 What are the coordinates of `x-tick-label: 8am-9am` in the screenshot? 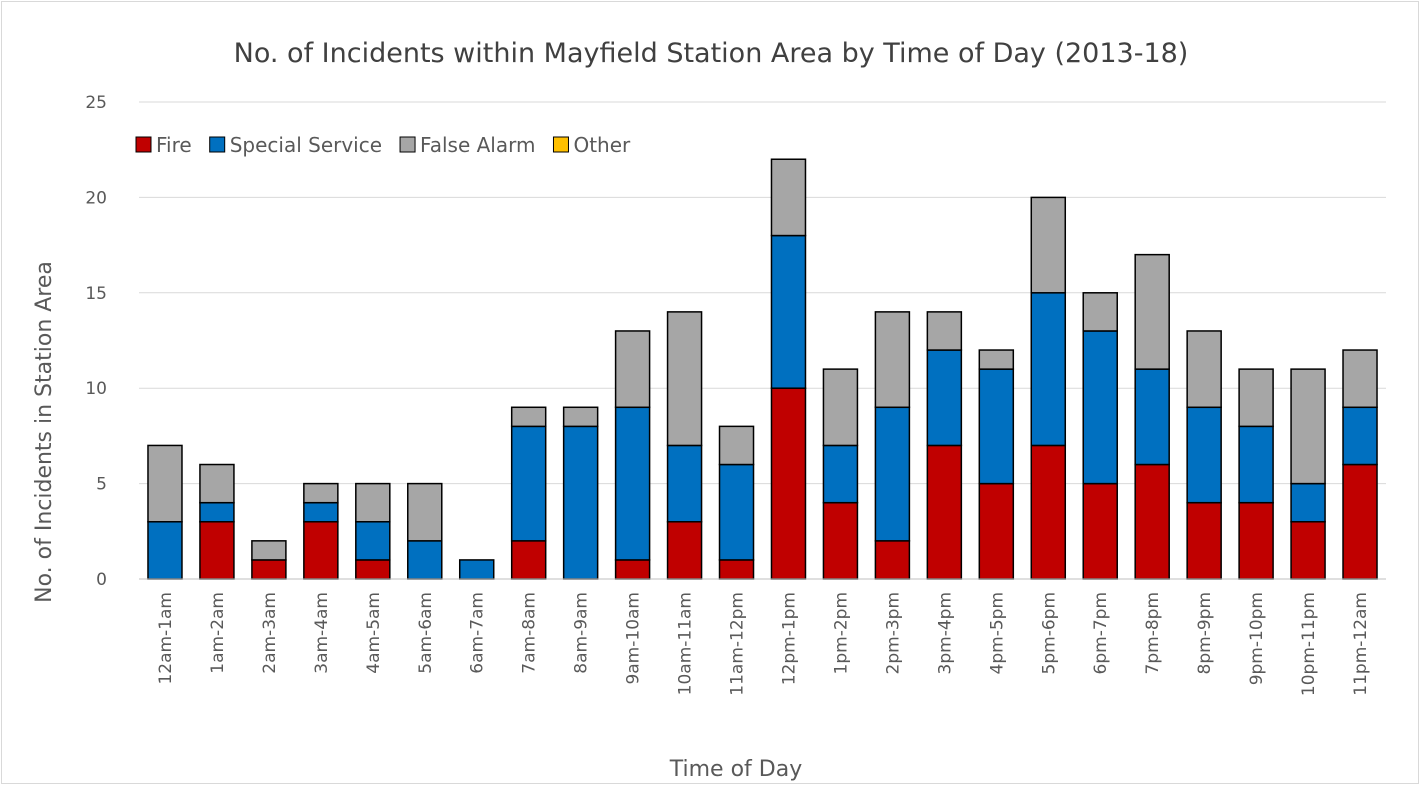 It's located at (582, 633).